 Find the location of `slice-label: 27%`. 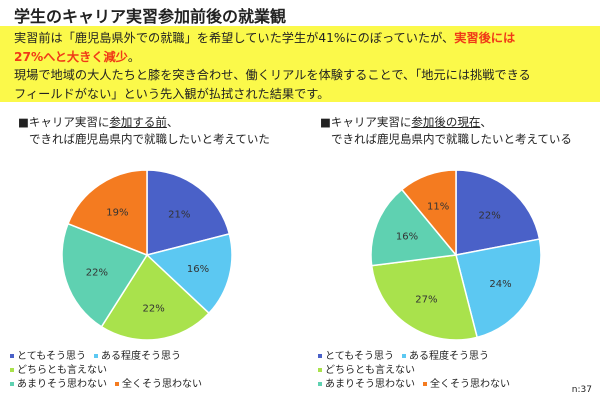

slice-label: 27% is located at coordinates (426, 300).